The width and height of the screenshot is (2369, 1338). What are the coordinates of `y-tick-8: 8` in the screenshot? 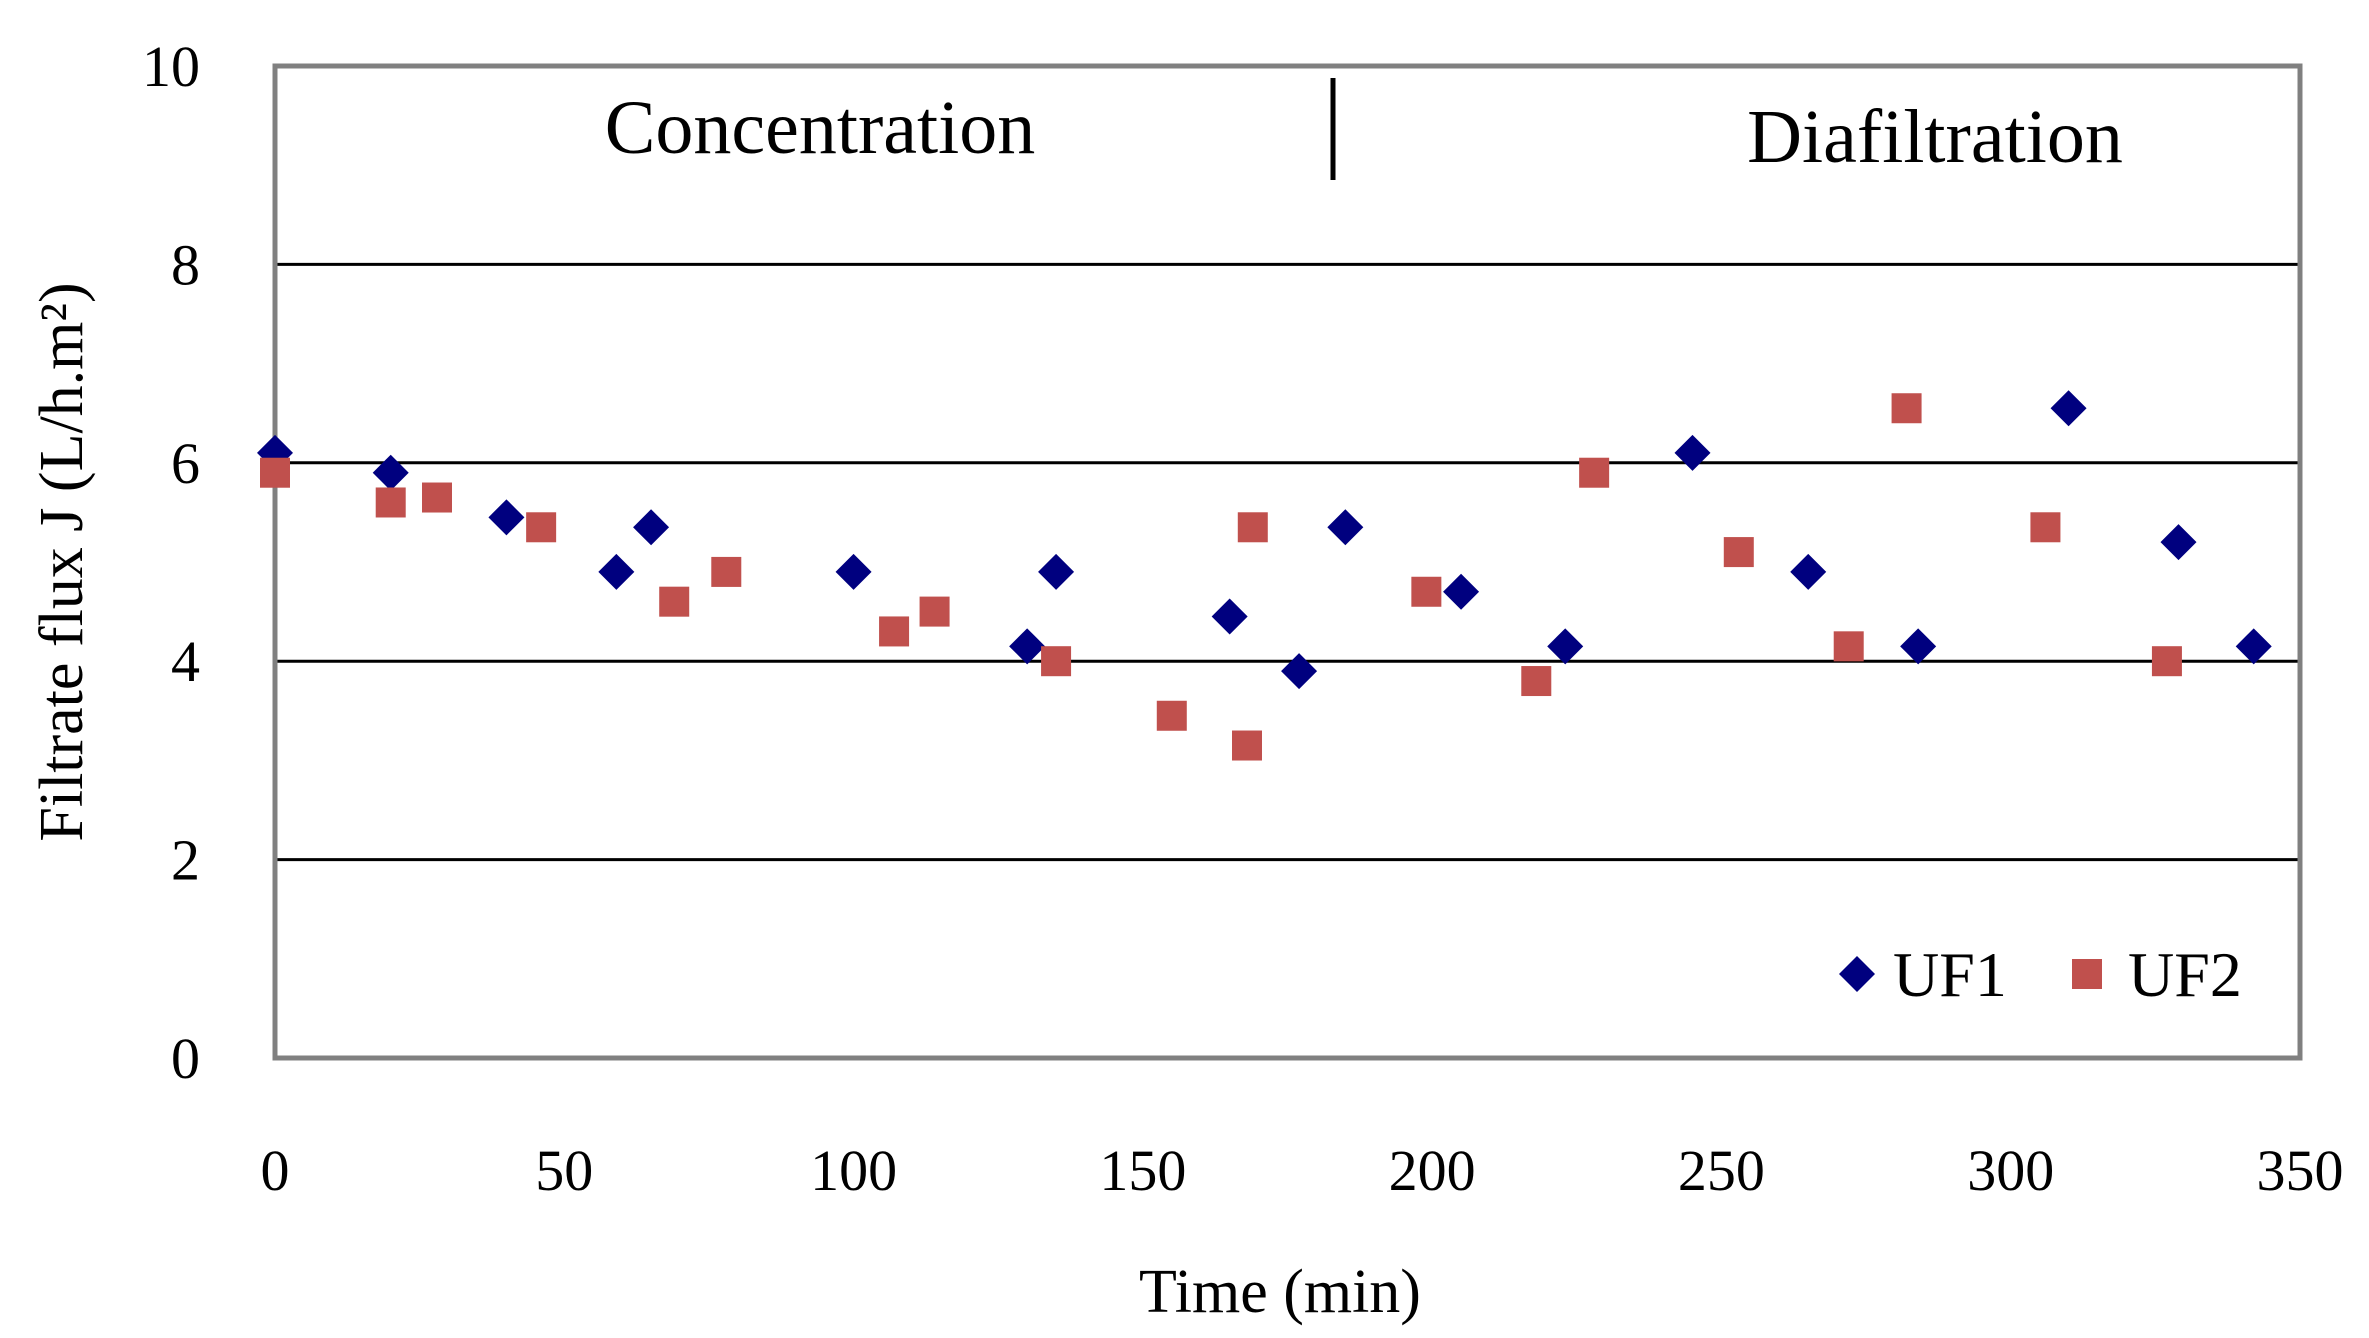 It's located at (185, 264).